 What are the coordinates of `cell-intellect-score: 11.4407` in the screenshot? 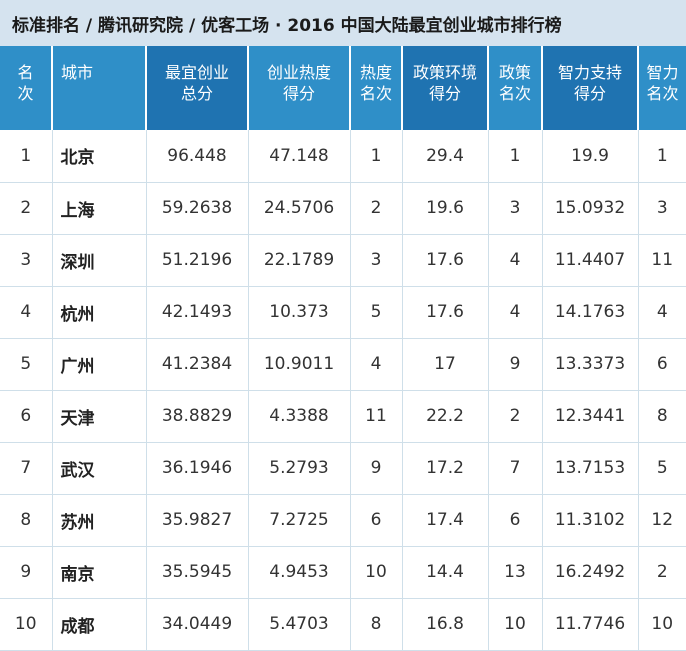 It's located at (590, 260).